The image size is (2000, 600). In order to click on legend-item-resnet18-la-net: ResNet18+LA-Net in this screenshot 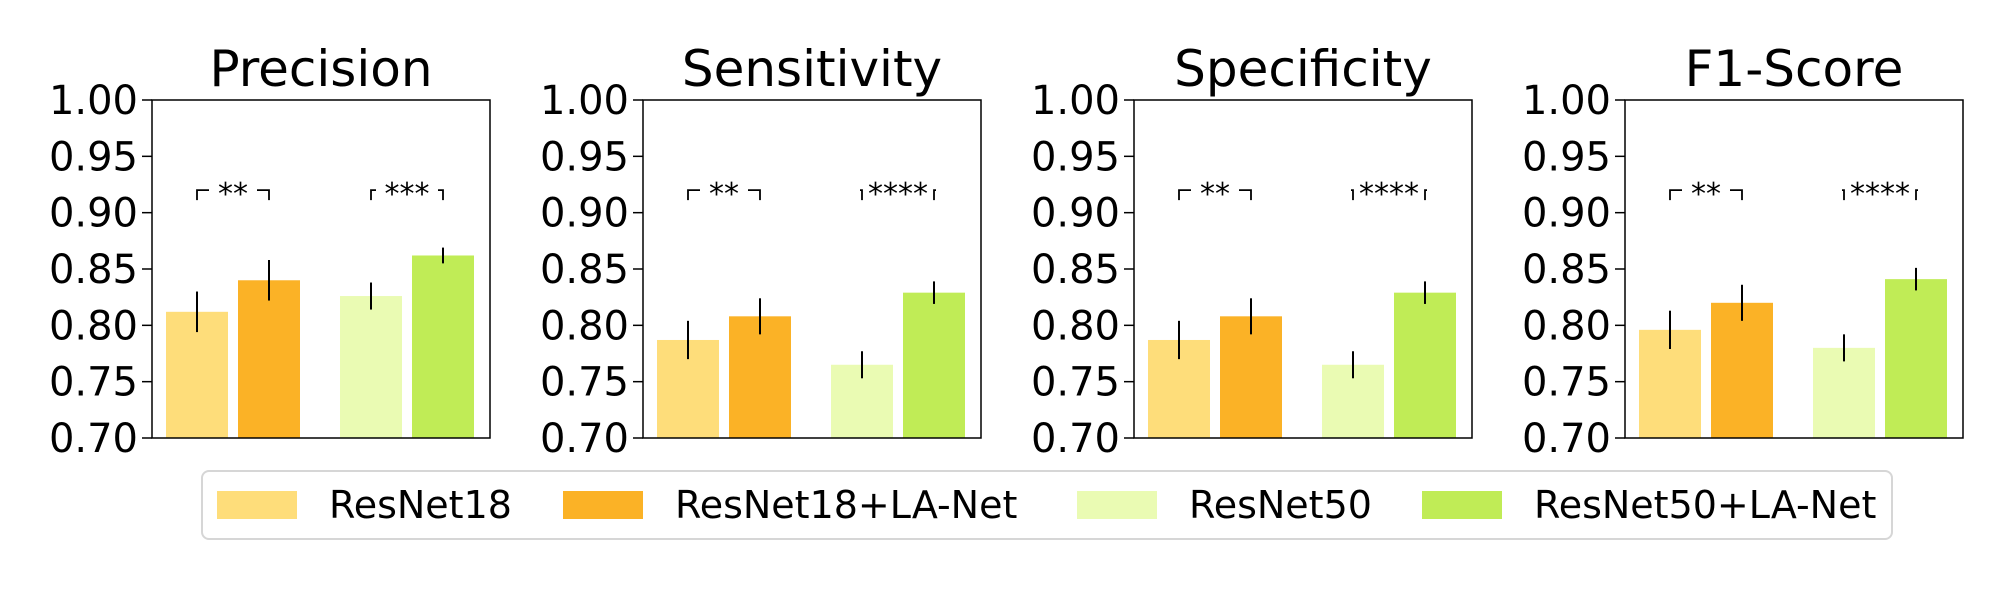, I will do `click(790, 505)`.